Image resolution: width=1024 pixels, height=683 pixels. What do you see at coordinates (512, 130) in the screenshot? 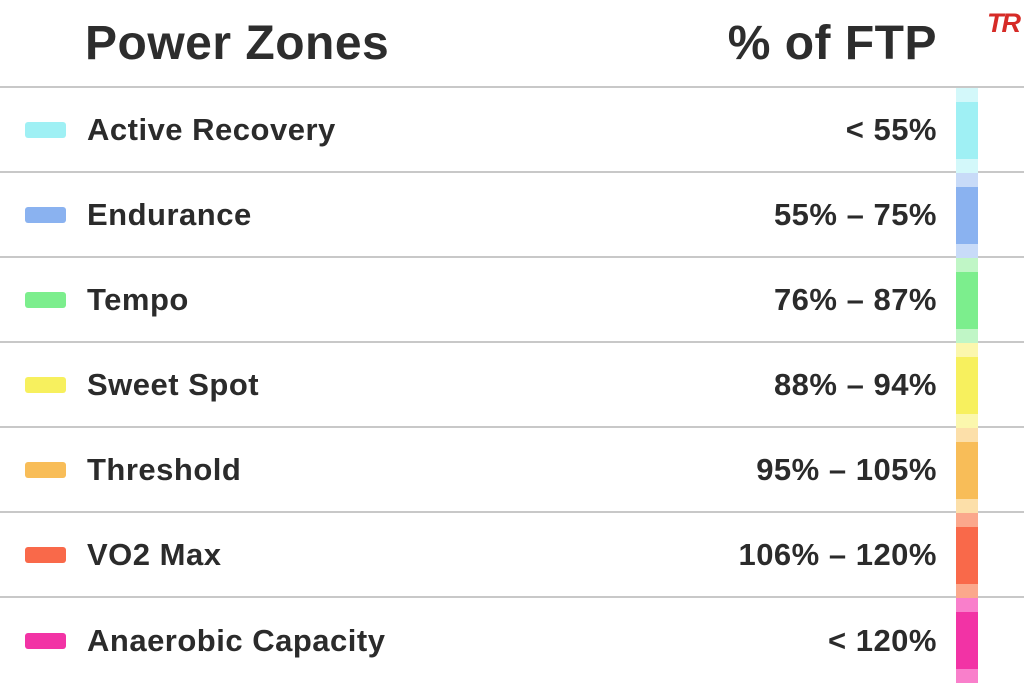
I see `zone-row: Active Recovery < 55%` at bounding box center [512, 130].